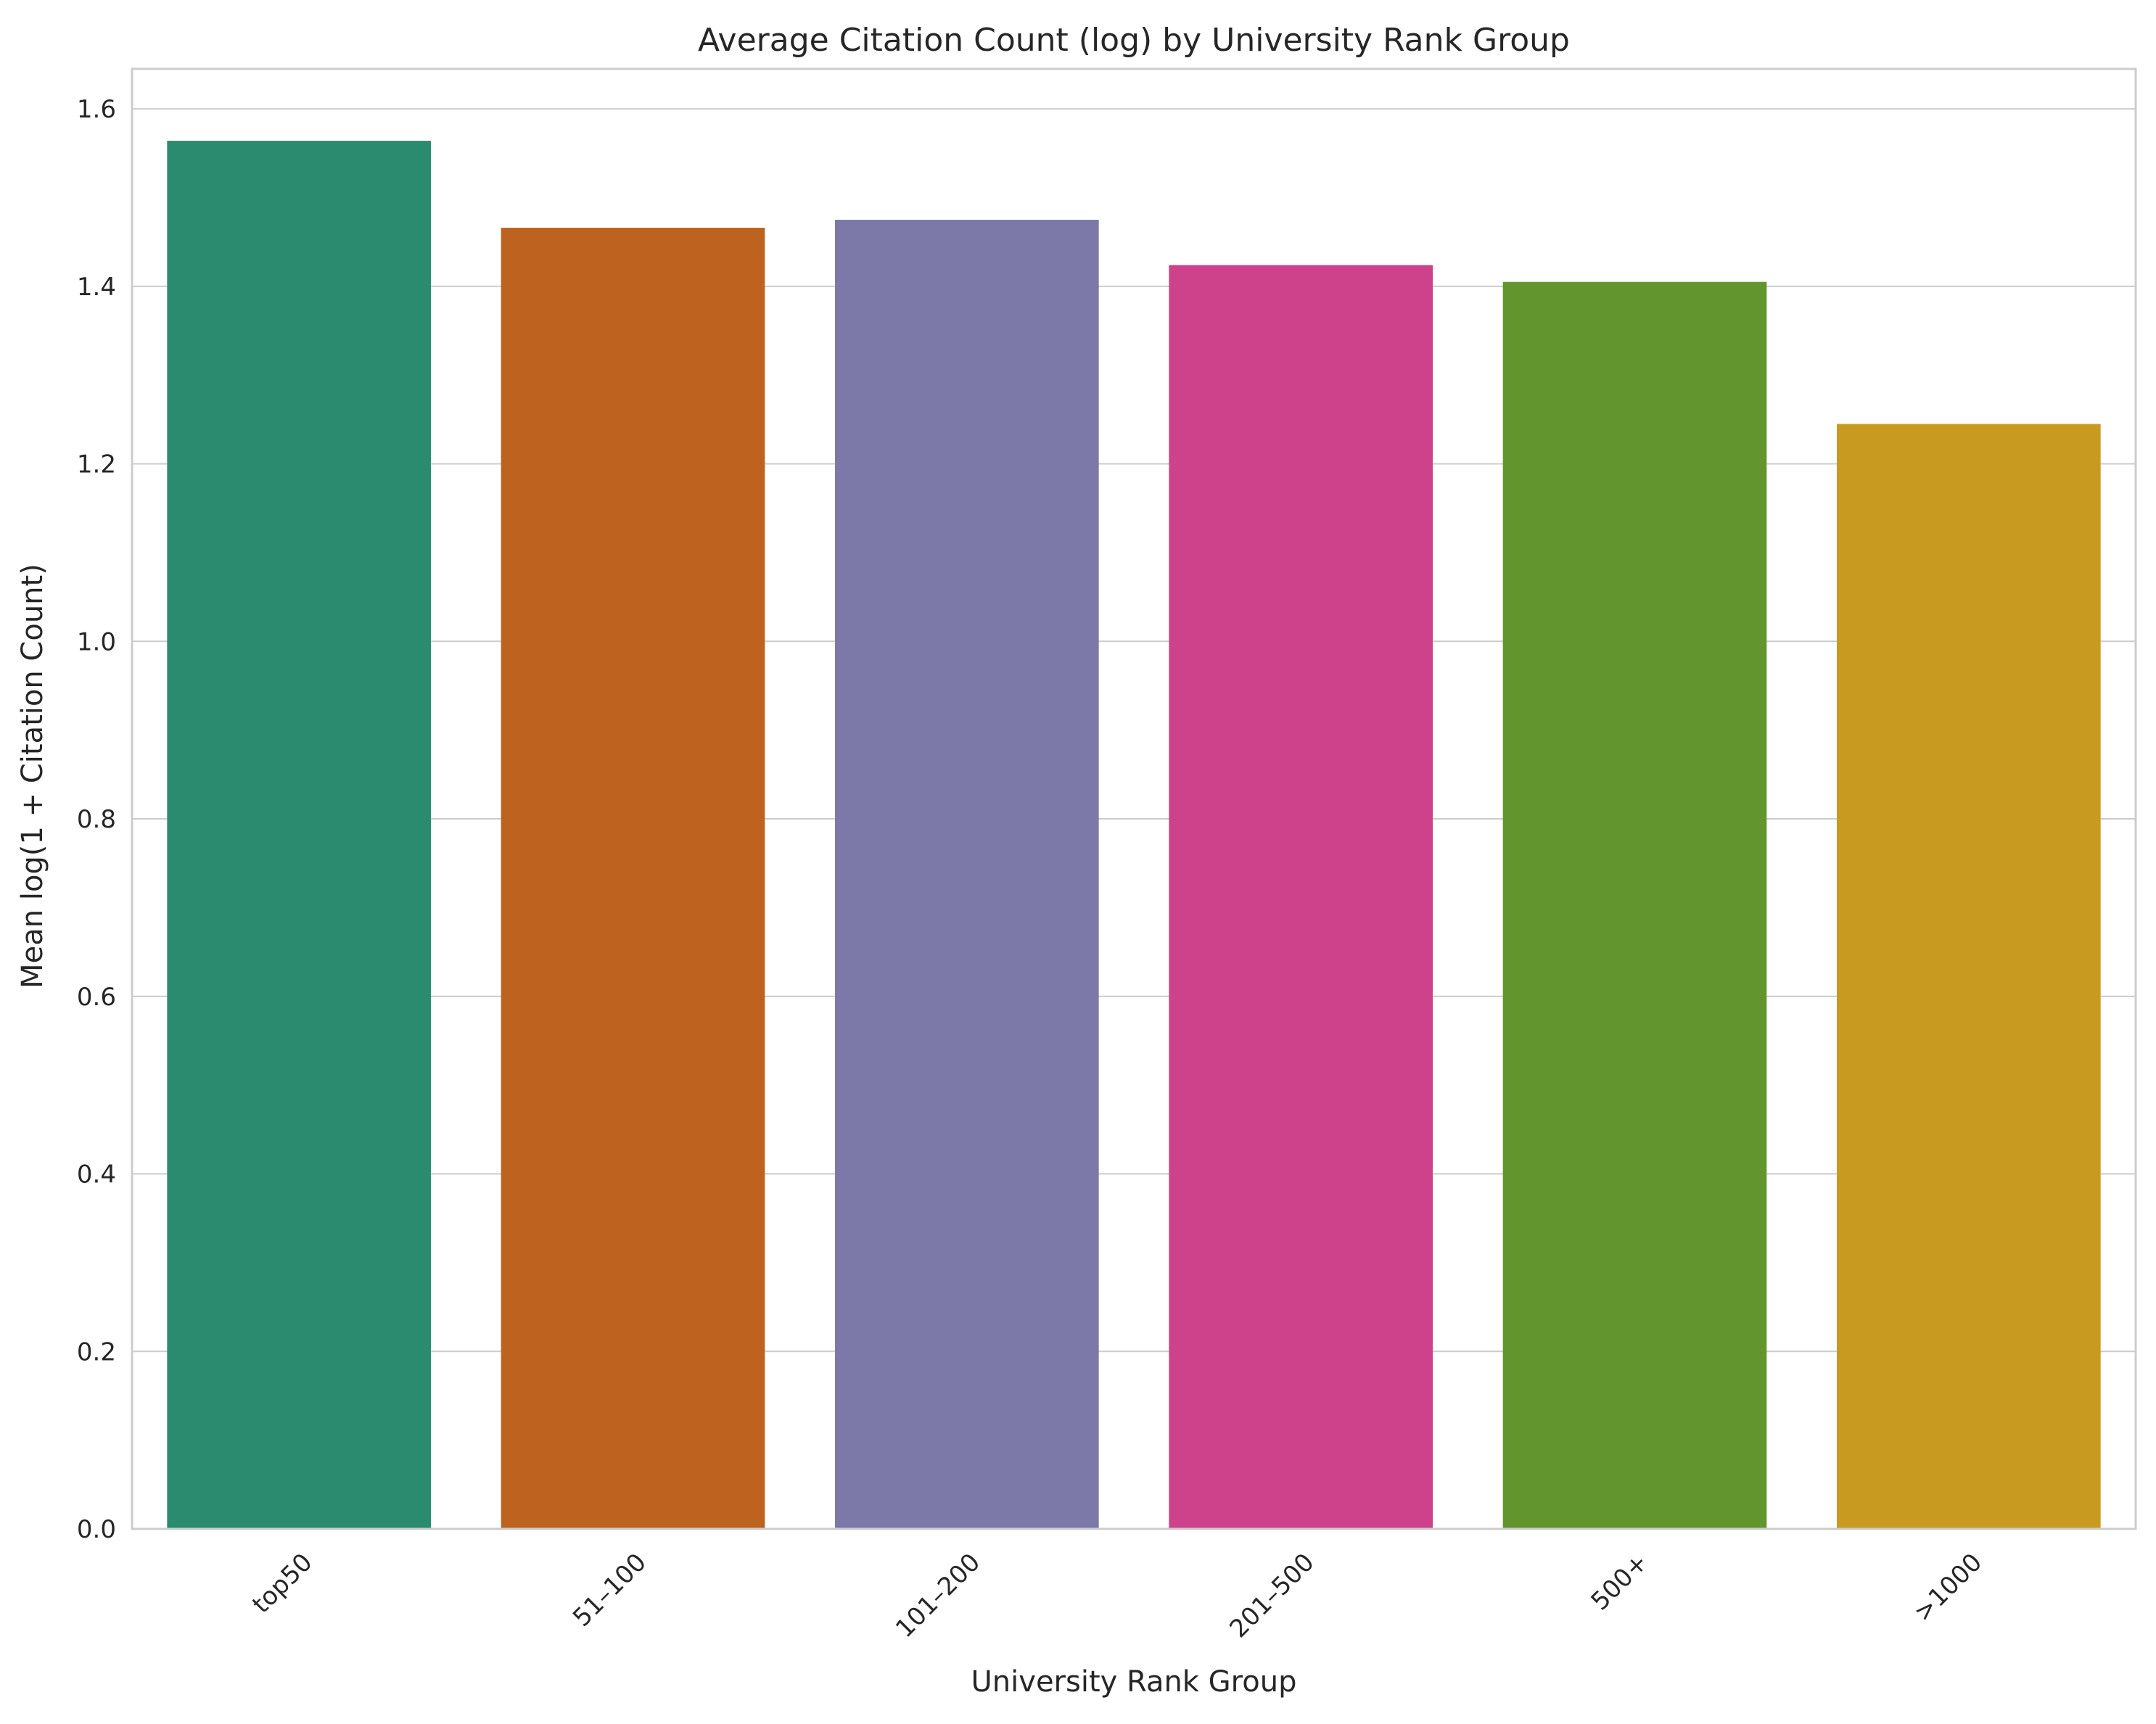 The image size is (2156, 1724). What do you see at coordinates (32, 776) in the screenshot?
I see `y-axis-label: Mean log(1 + Citation Count)` at bounding box center [32, 776].